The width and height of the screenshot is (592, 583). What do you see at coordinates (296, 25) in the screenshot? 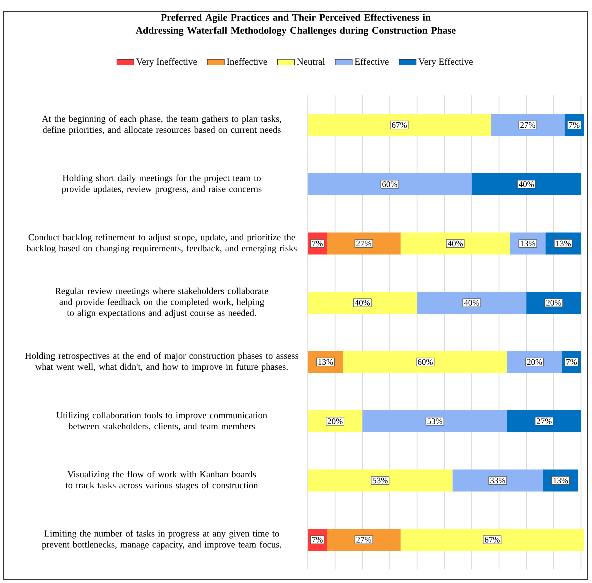
I see `chart-title: Preferred Agile Practices and Their Perceived Effectiveness in Addressing Waterfall Methodology Challenges during Construction Phase` at bounding box center [296, 25].